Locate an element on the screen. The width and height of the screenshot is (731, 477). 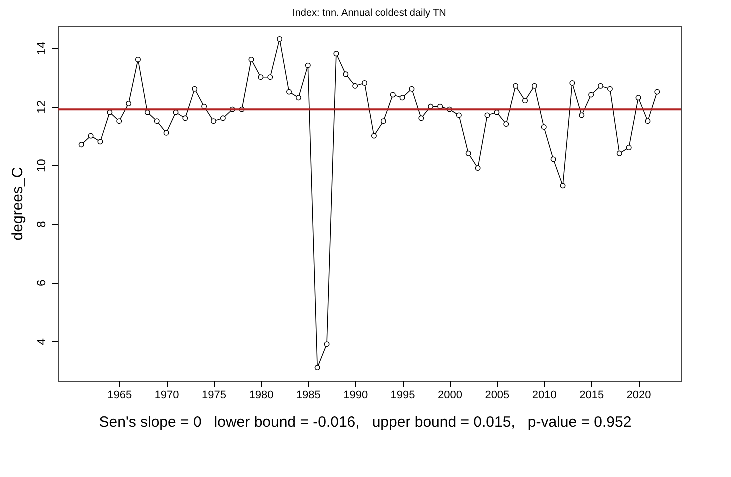
y-axis-title: degrees_C is located at coordinates (18, 204).